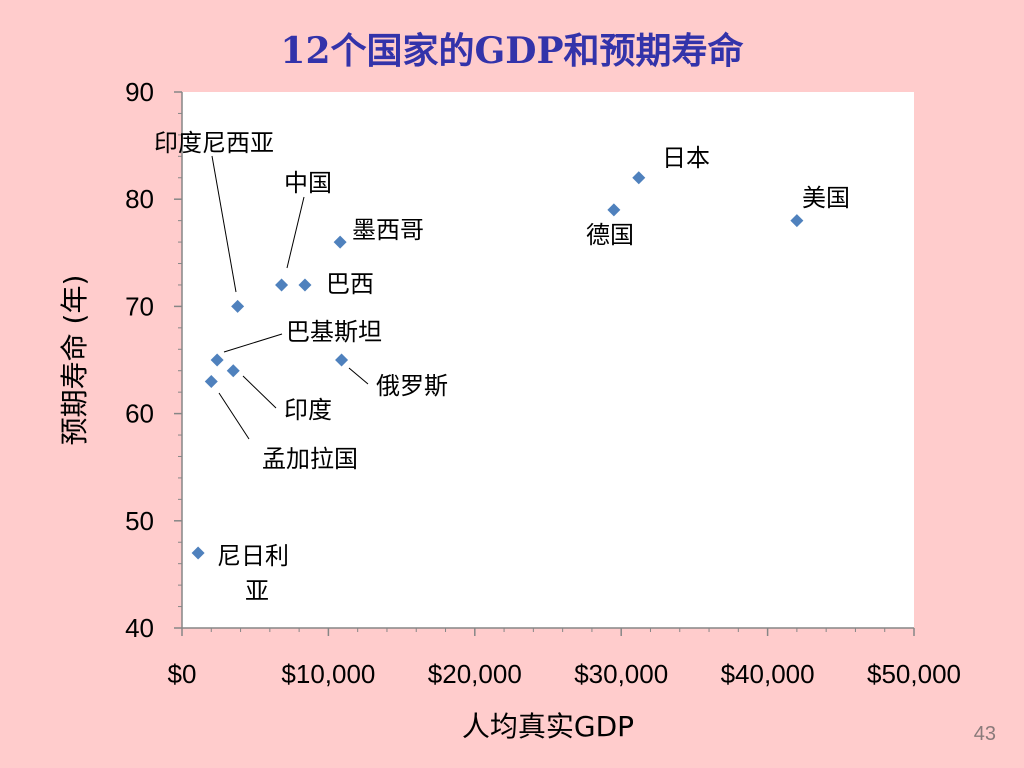 Image resolution: width=1024 pixels, height=768 pixels. I want to click on point-label: 俄罗斯, so click(412, 386).